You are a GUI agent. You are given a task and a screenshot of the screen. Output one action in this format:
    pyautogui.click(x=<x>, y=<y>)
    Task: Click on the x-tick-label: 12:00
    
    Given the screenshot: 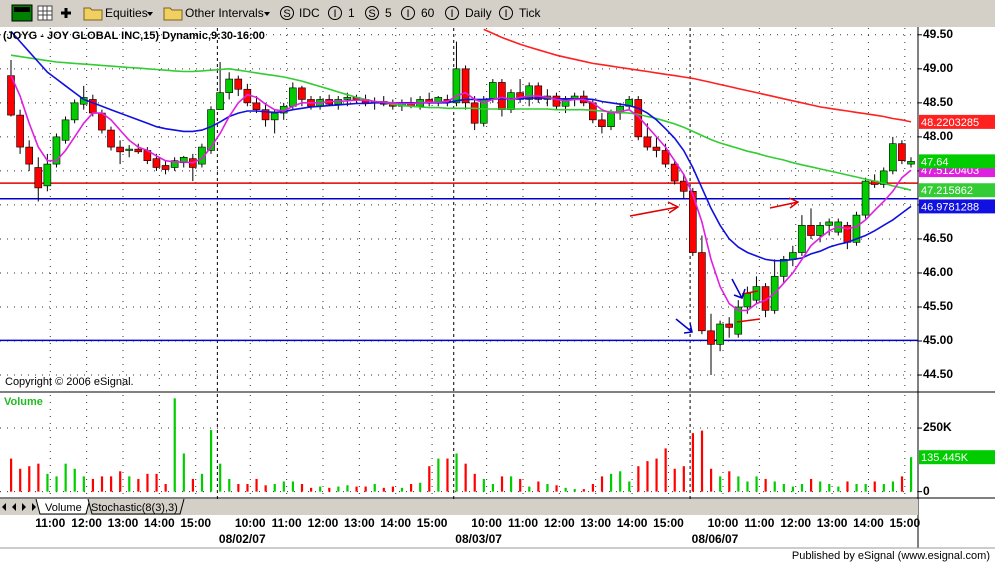 What is the action you would take?
    pyautogui.click(x=559, y=523)
    